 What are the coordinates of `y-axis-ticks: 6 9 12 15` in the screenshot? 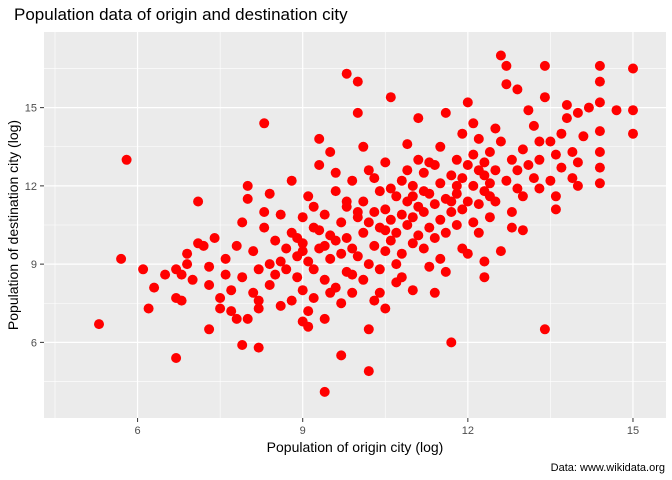 It's located at (34, 226).